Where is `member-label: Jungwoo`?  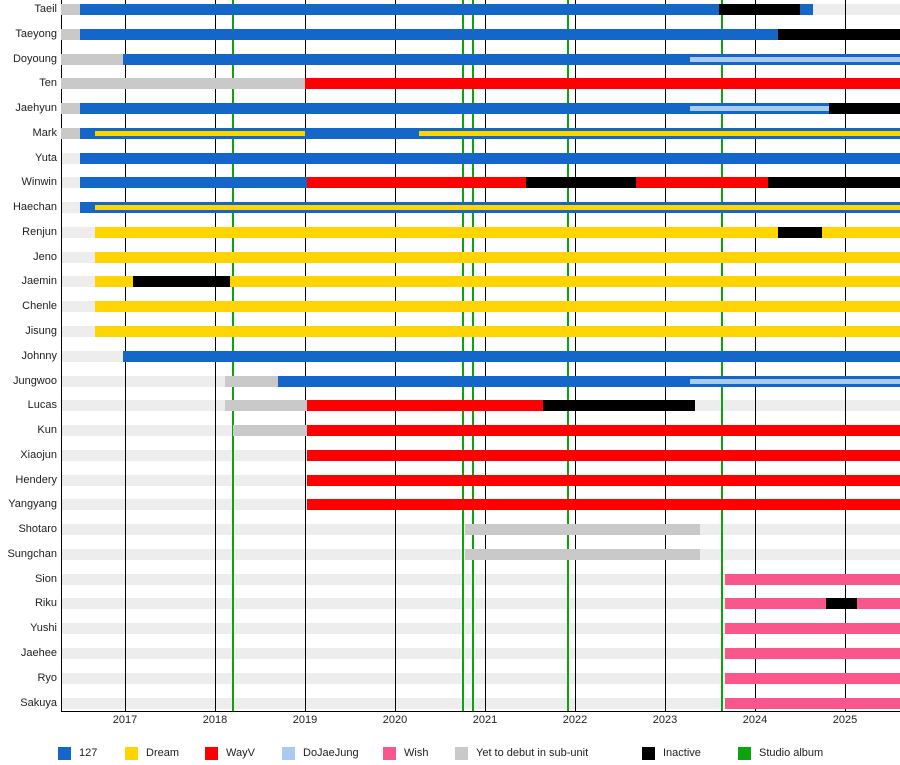 member-label: Jungwoo is located at coordinates (34, 381).